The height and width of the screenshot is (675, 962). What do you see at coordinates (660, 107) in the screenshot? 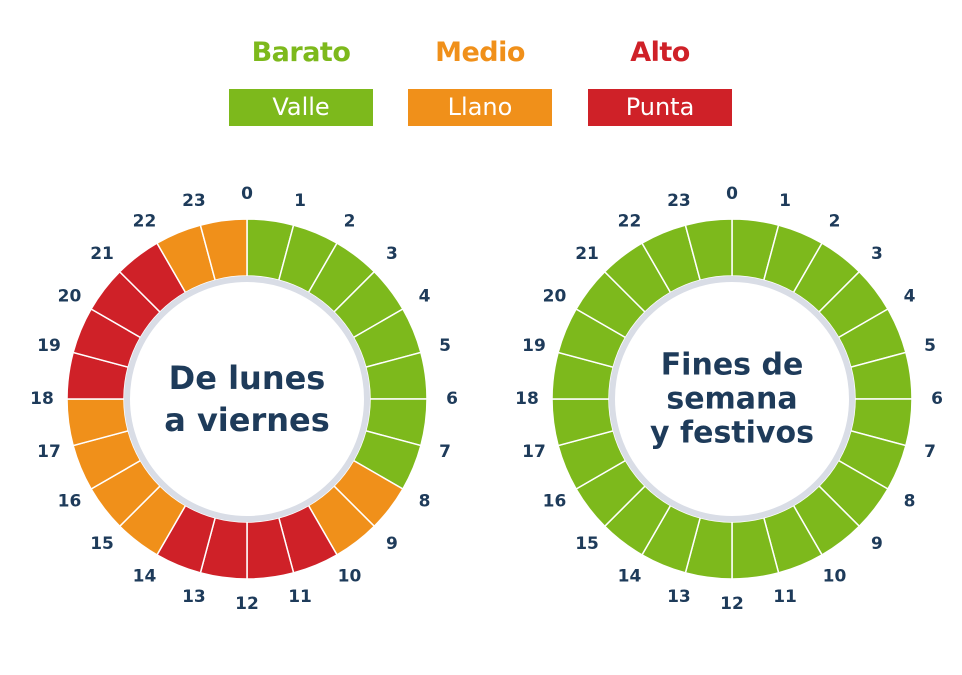
I see `legend-period-box: Punta` at bounding box center [660, 107].